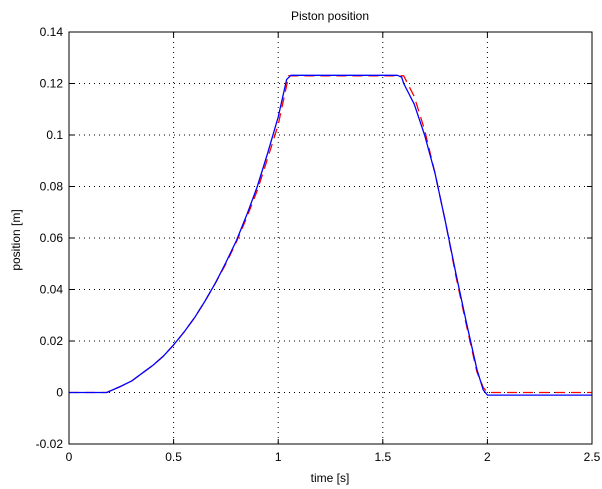  I want to click on y-tick-label: 0, so click(59, 393).